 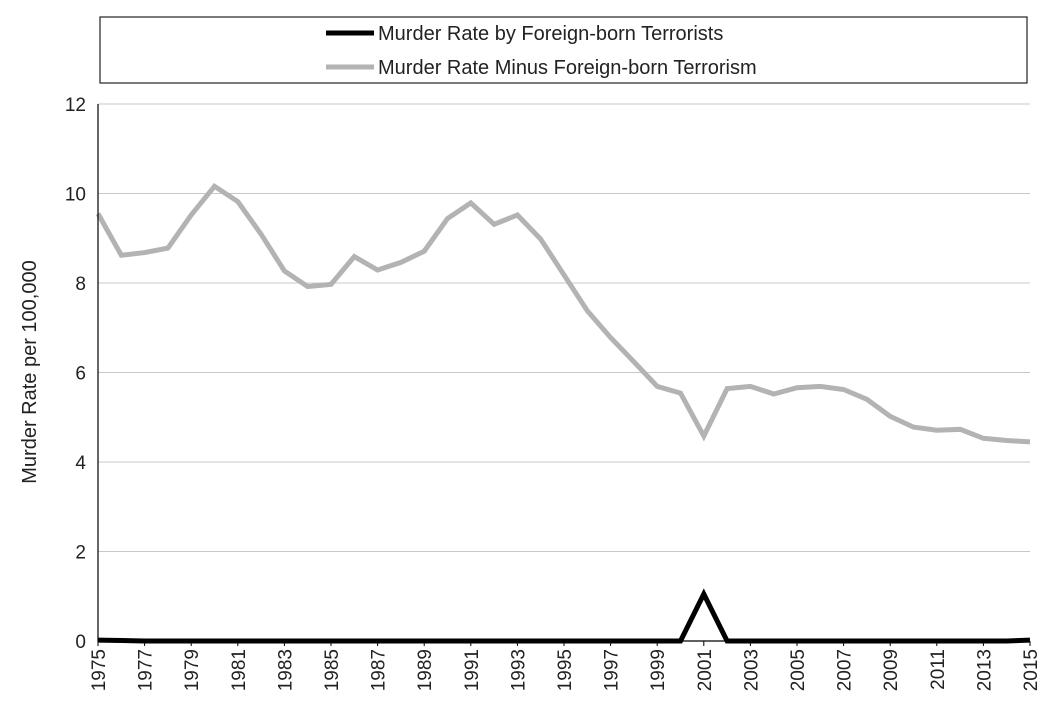 I want to click on y-tick-label: 2, so click(x=80, y=553).